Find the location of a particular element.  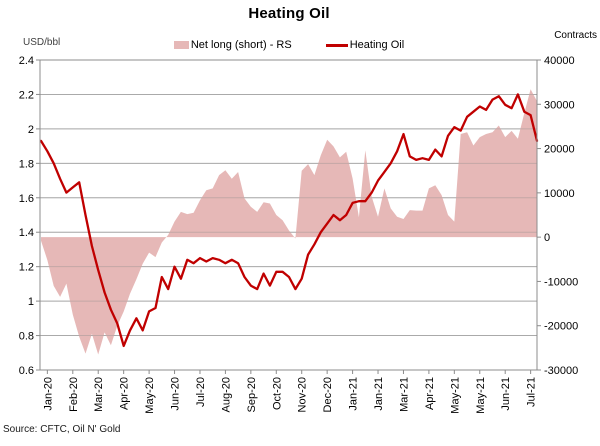

x-tick-label: Apr-20 is located at coordinates (125, 393).